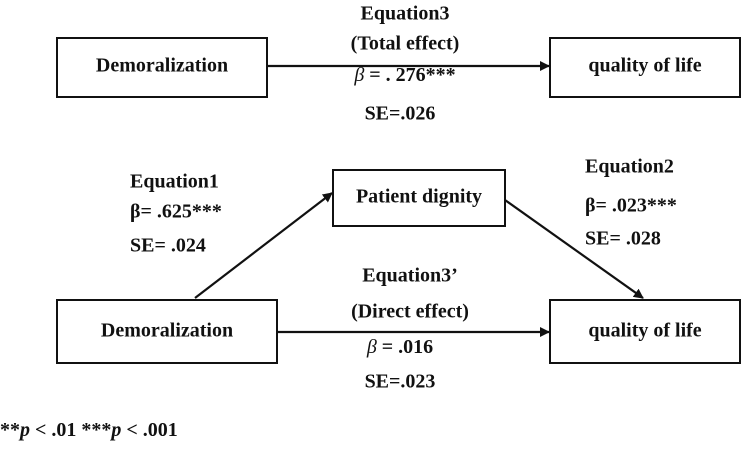 The height and width of the screenshot is (449, 748). What do you see at coordinates (149, 430) in the screenshot?
I see `footnote-part: < .001` at bounding box center [149, 430].